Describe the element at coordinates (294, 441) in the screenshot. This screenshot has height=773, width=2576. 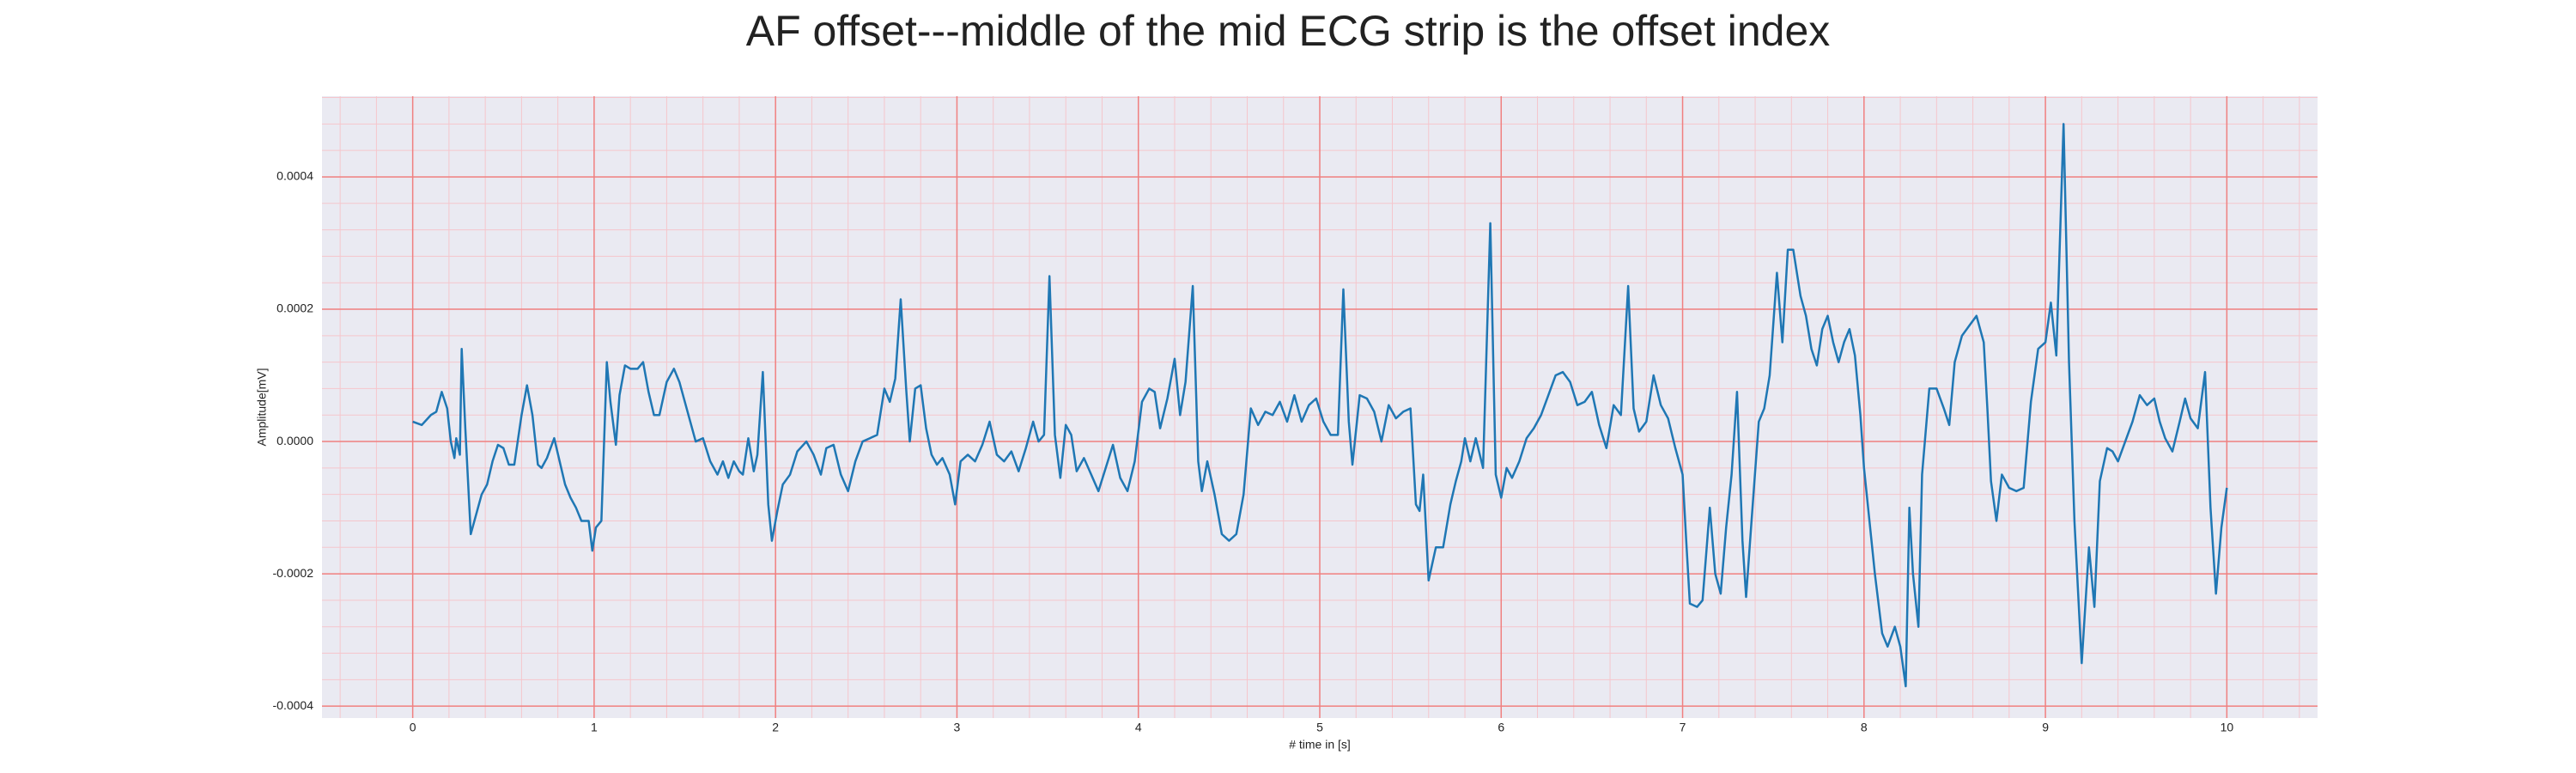
I see `y-tick-label: 0.0000` at that location.